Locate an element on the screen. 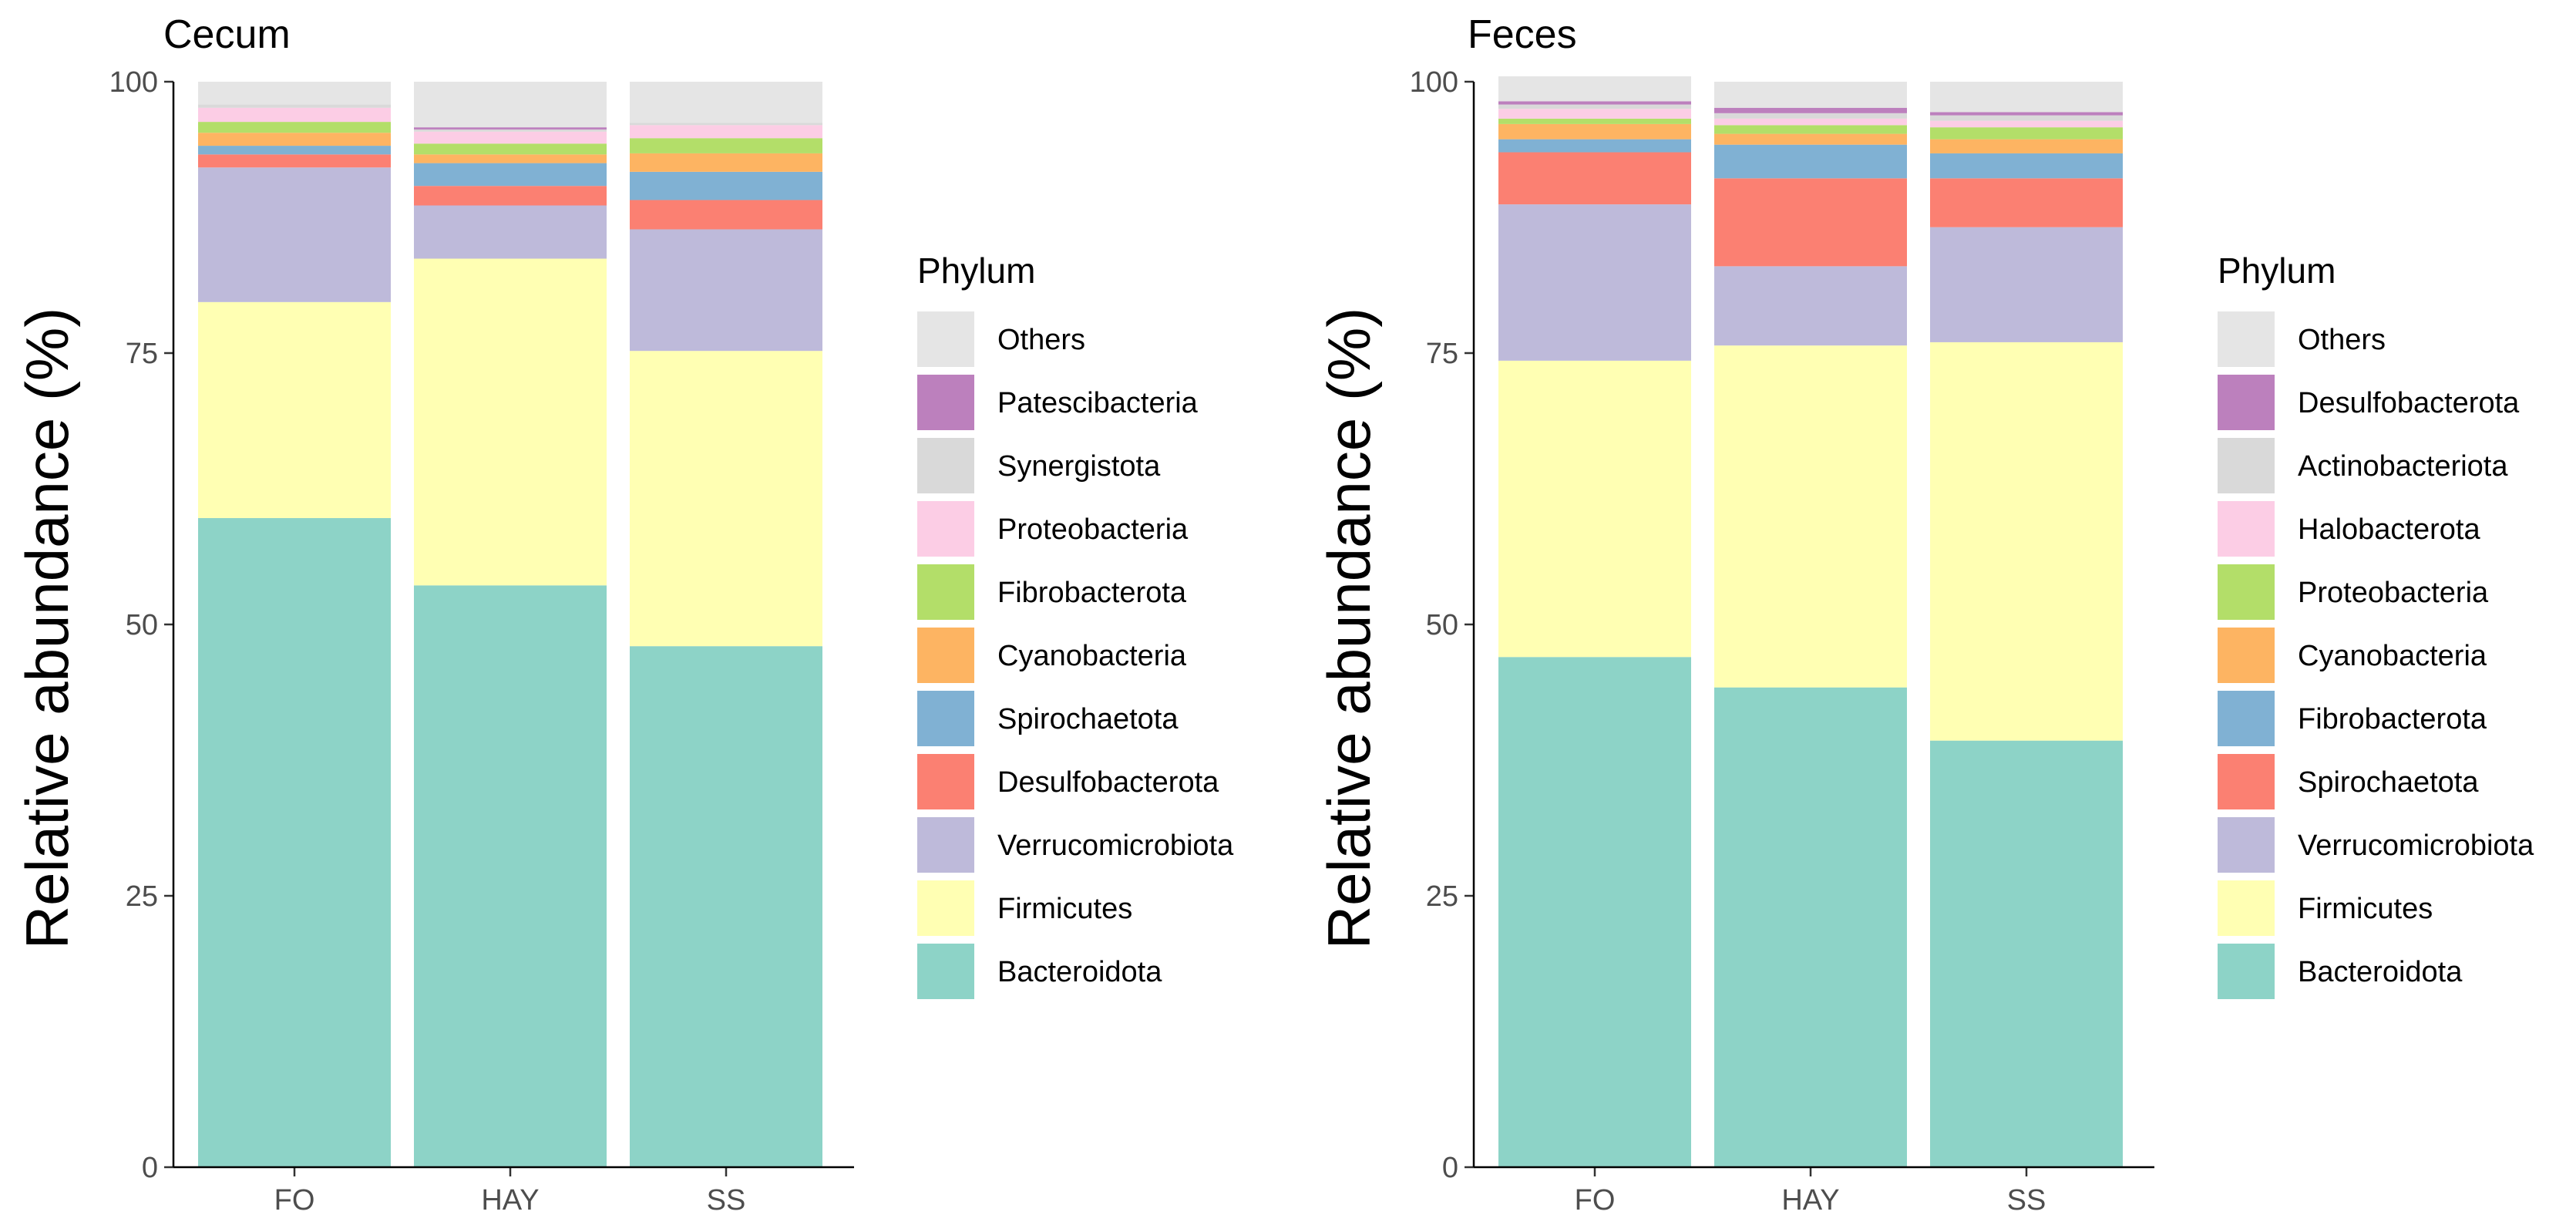 The width and height of the screenshot is (2576, 1225). legend-label-halobacterota: Halobacterota is located at coordinates (2389, 529).